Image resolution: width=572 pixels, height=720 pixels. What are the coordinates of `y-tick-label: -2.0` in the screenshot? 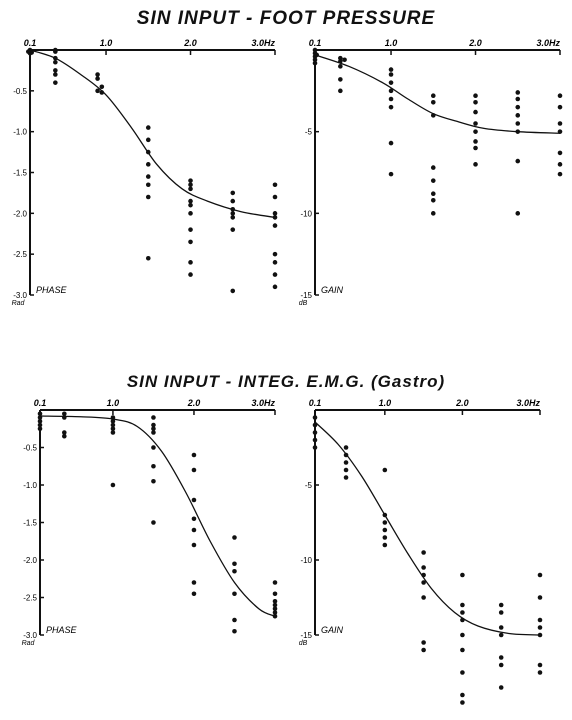 It's located at (30, 560).